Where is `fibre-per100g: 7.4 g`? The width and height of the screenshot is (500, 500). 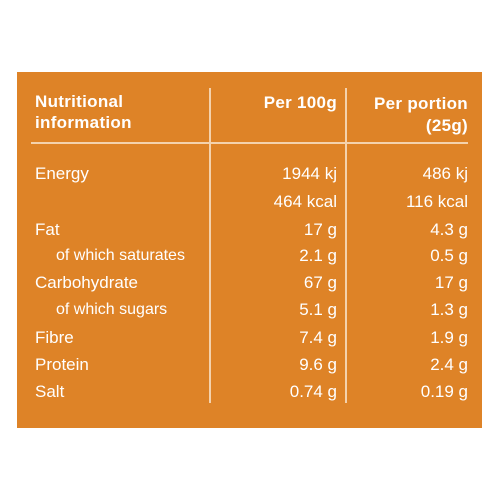
fibre-per100g: 7.4 g is located at coordinates (318, 337).